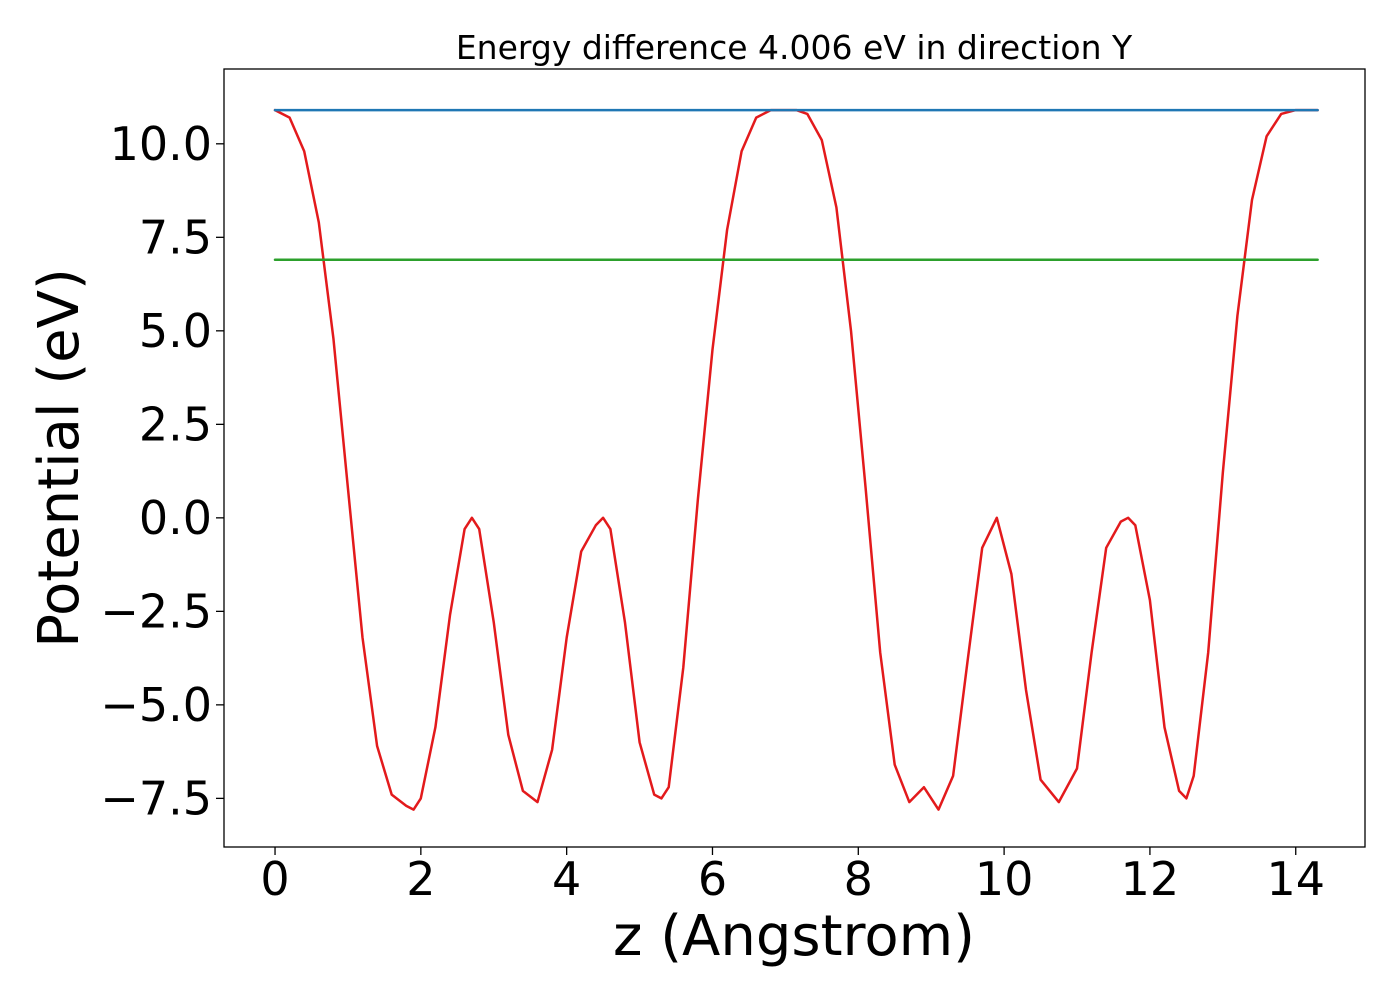 This screenshot has width=1400, height=1000. What do you see at coordinates (792, 876) in the screenshot?
I see `x-axis: 0 2 4 6 8 10 12 14` at bounding box center [792, 876].